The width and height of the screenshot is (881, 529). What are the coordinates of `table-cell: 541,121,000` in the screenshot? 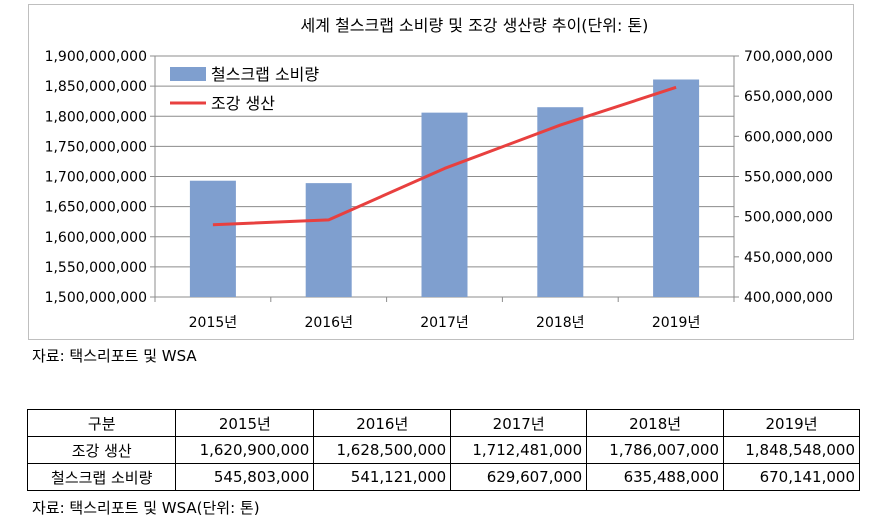 It's located at (382, 477).